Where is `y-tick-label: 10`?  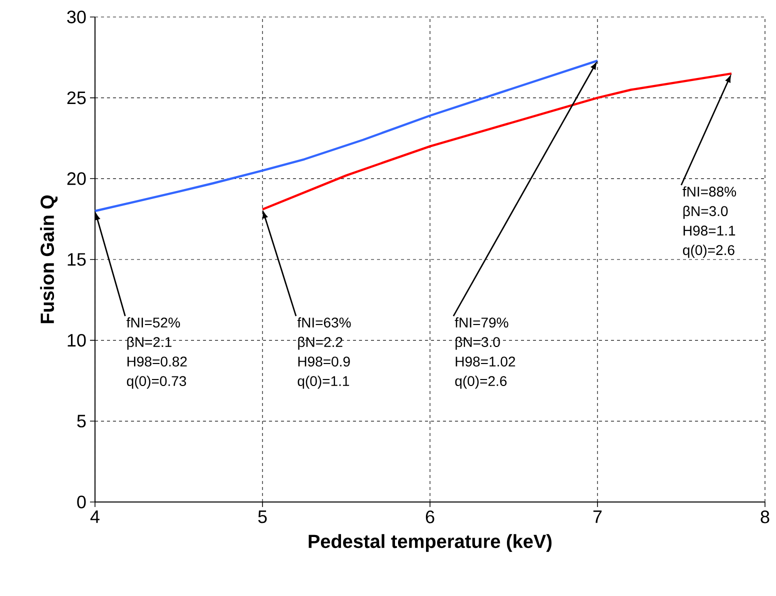
y-tick-label: 10 is located at coordinates (77, 340).